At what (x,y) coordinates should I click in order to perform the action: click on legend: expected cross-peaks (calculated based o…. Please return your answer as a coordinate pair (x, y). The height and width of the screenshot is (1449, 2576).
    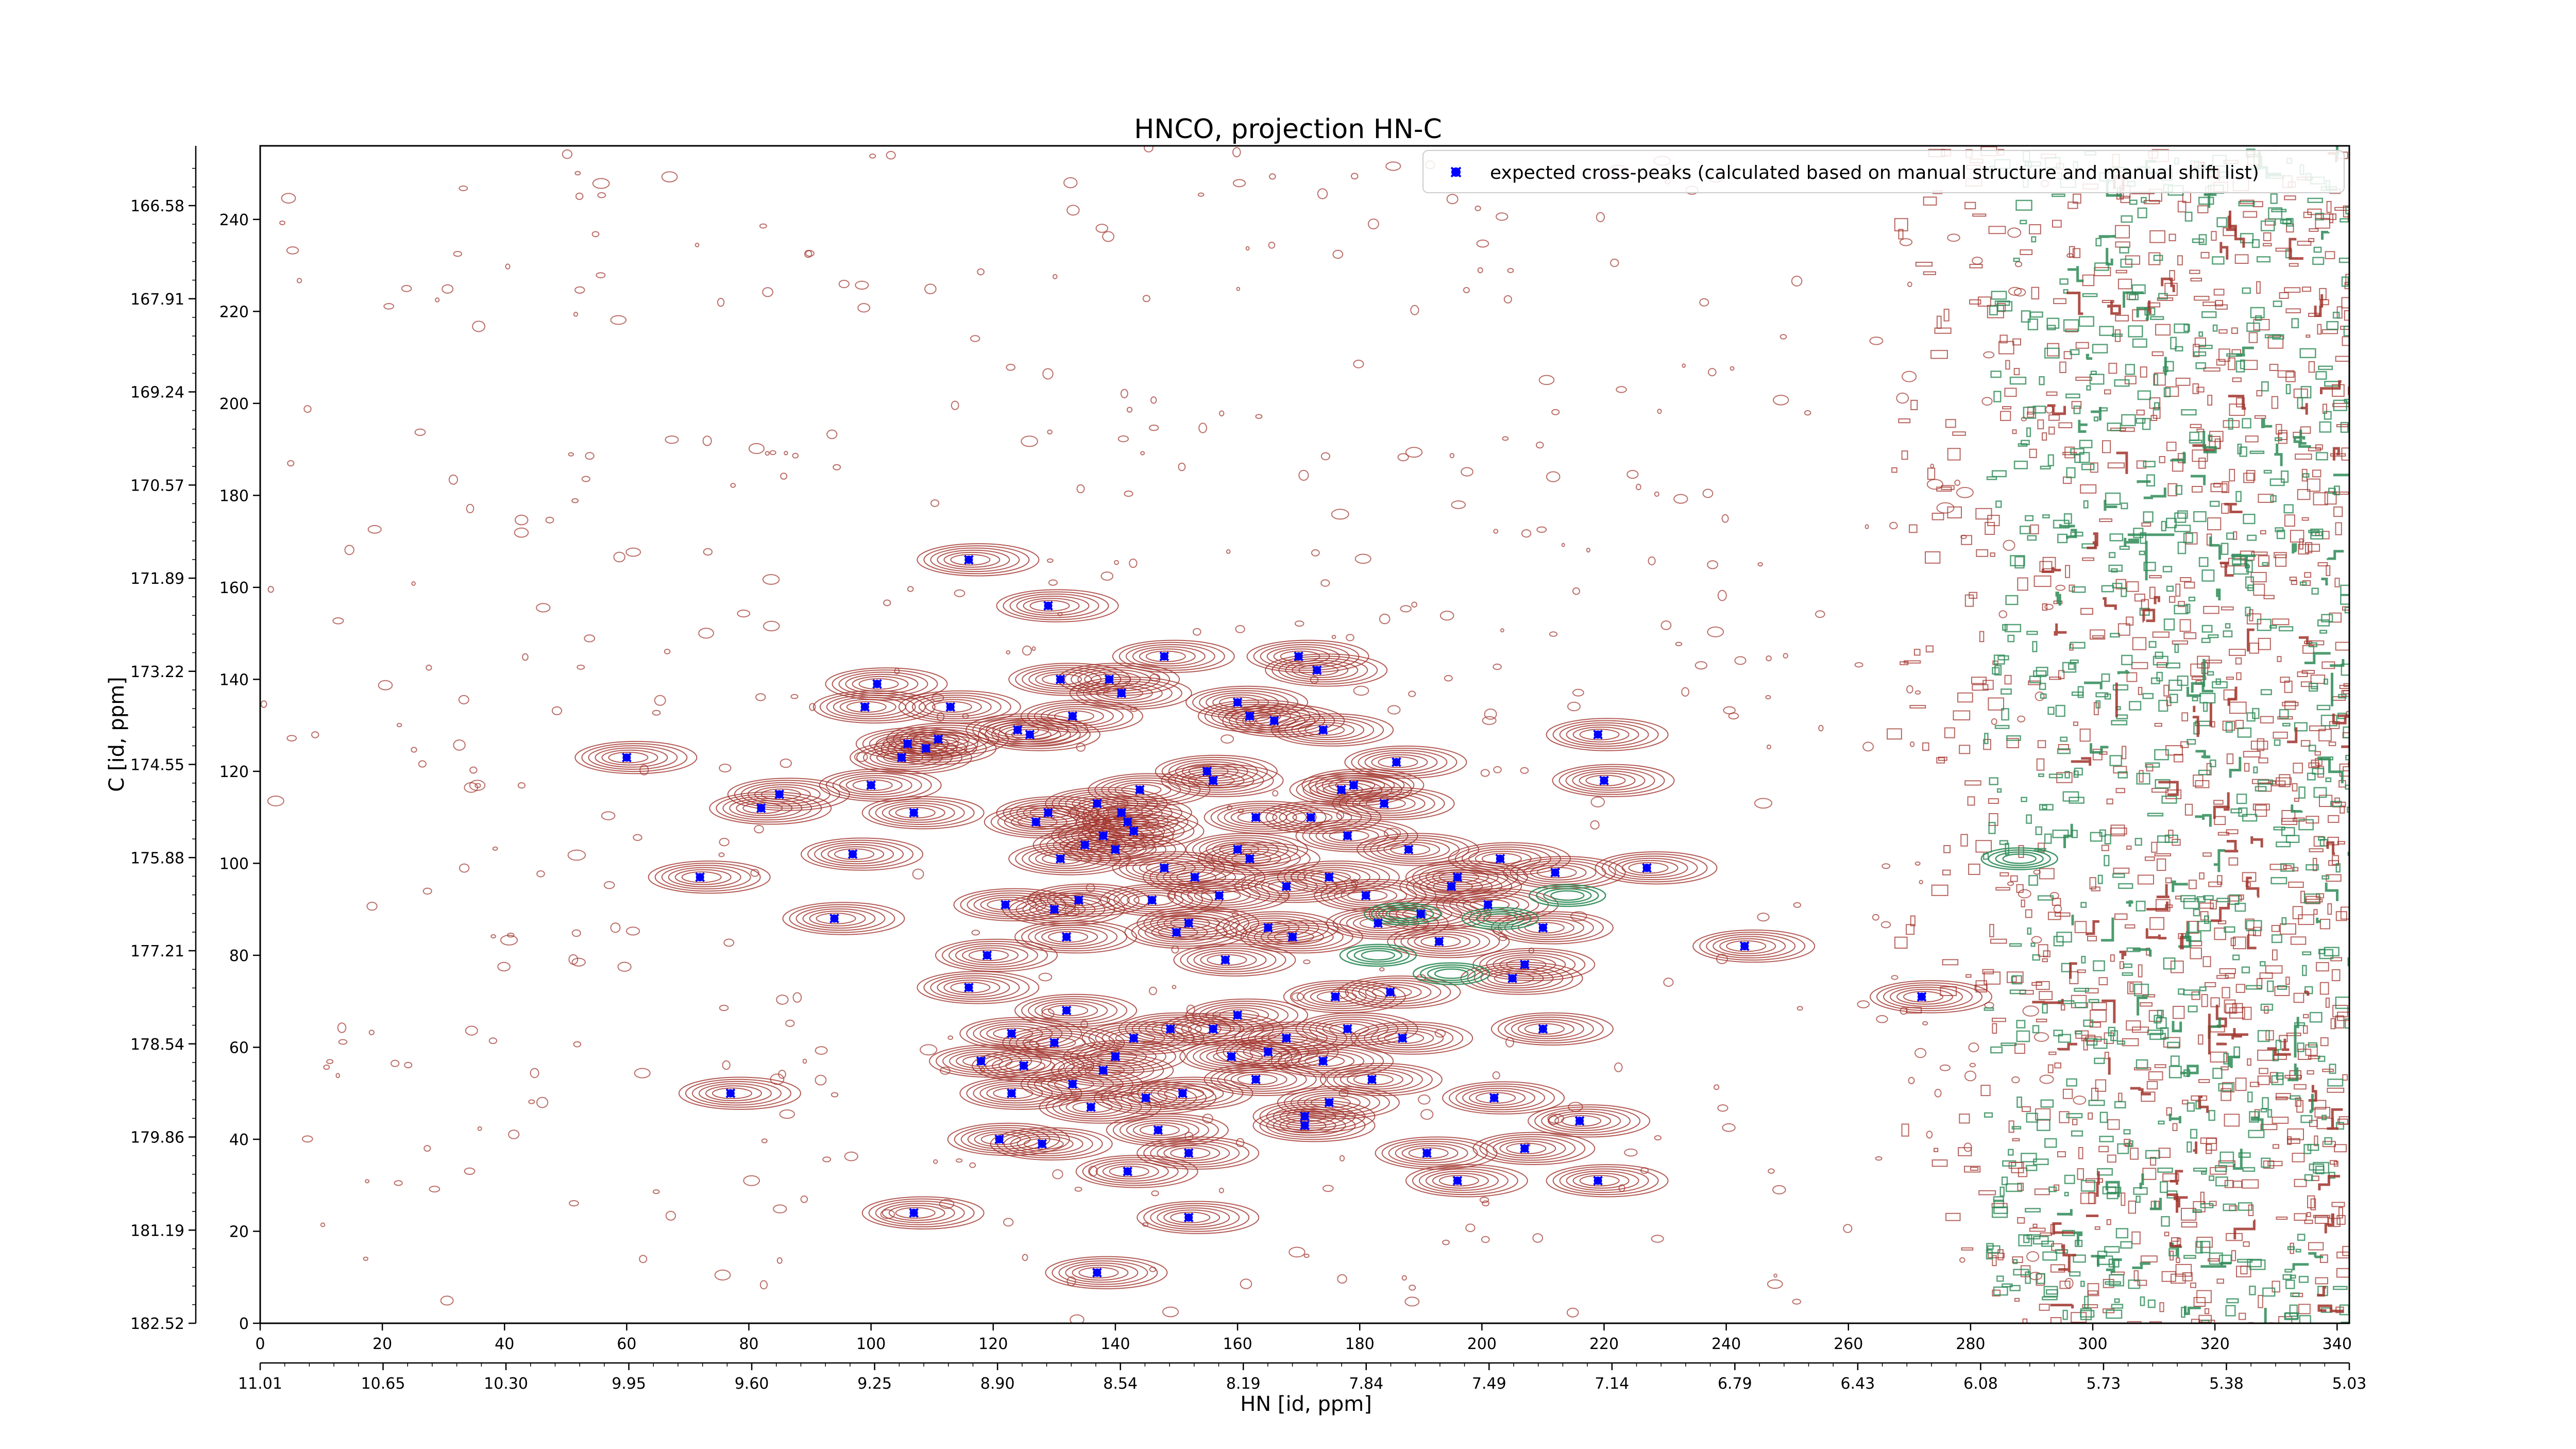
    Looking at the image, I should click on (1883, 171).